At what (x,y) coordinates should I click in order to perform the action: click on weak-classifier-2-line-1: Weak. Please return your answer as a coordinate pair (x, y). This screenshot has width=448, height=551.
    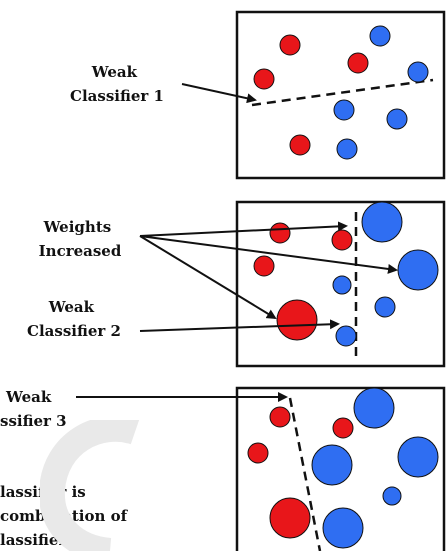
    Looking at the image, I should click on (71, 307).